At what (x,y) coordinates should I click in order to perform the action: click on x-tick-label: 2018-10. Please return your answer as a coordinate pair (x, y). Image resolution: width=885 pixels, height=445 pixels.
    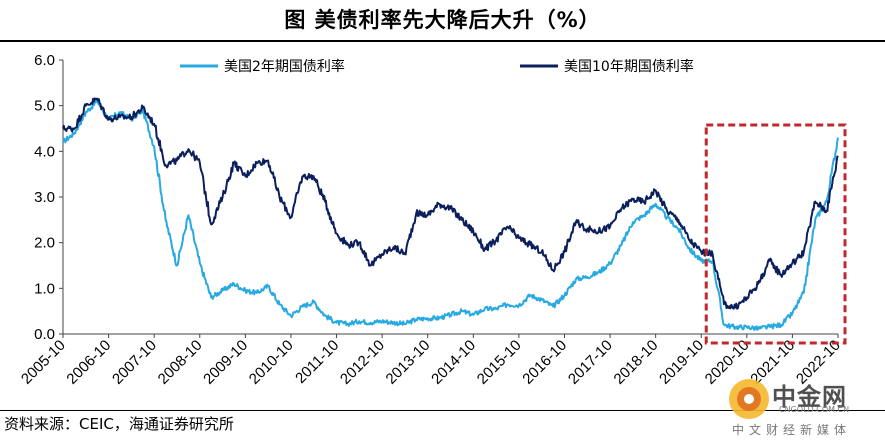
    Looking at the image, I should click on (636, 362).